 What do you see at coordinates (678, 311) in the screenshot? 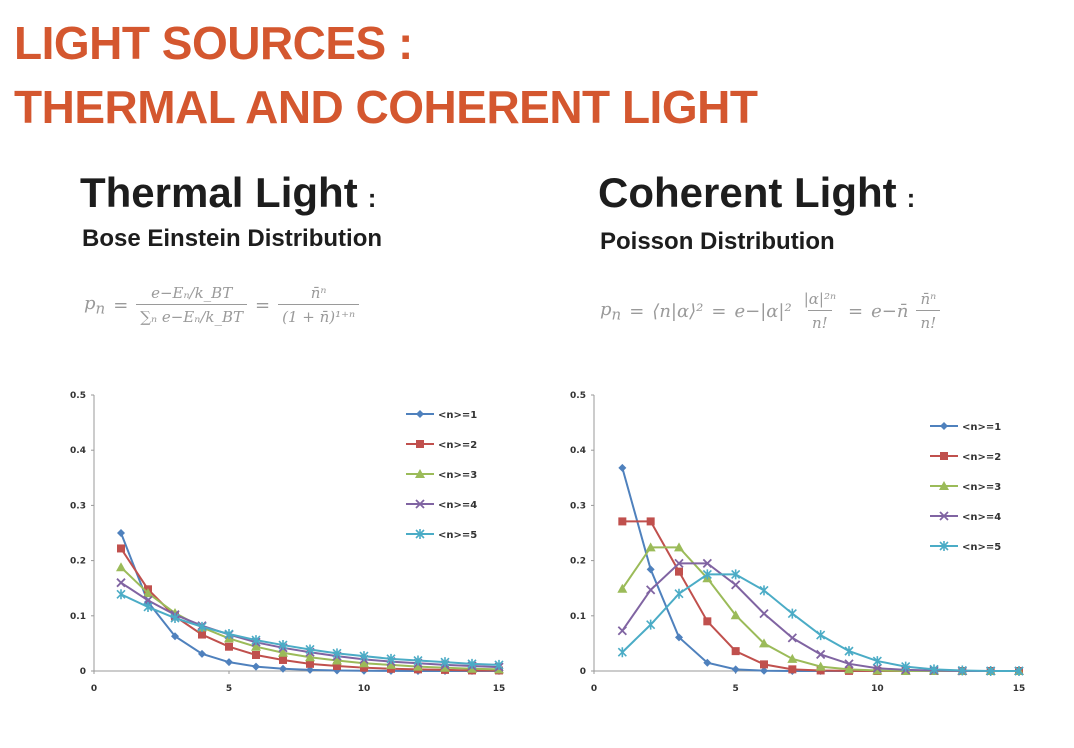
I see `formula-bracket: ⟨n|α⟩²` at bounding box center [678, 311].